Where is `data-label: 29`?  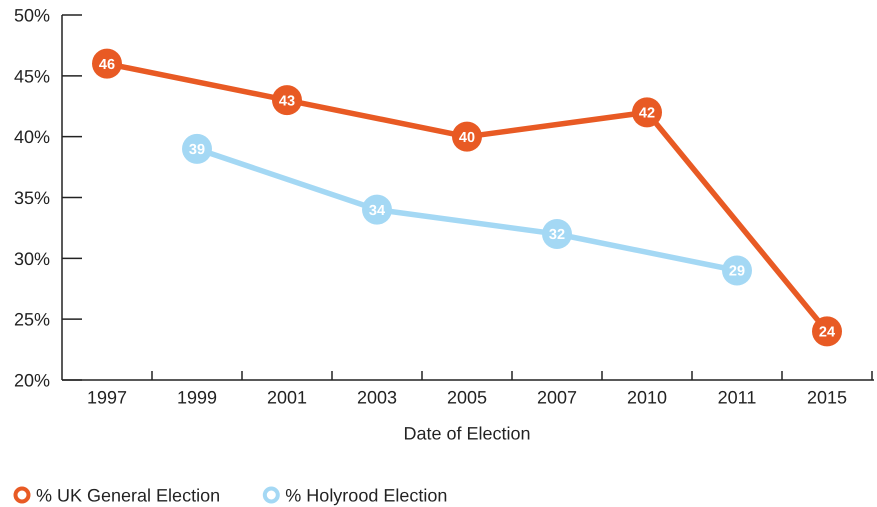 data-label: 29 is located at coordinates (737, 272).